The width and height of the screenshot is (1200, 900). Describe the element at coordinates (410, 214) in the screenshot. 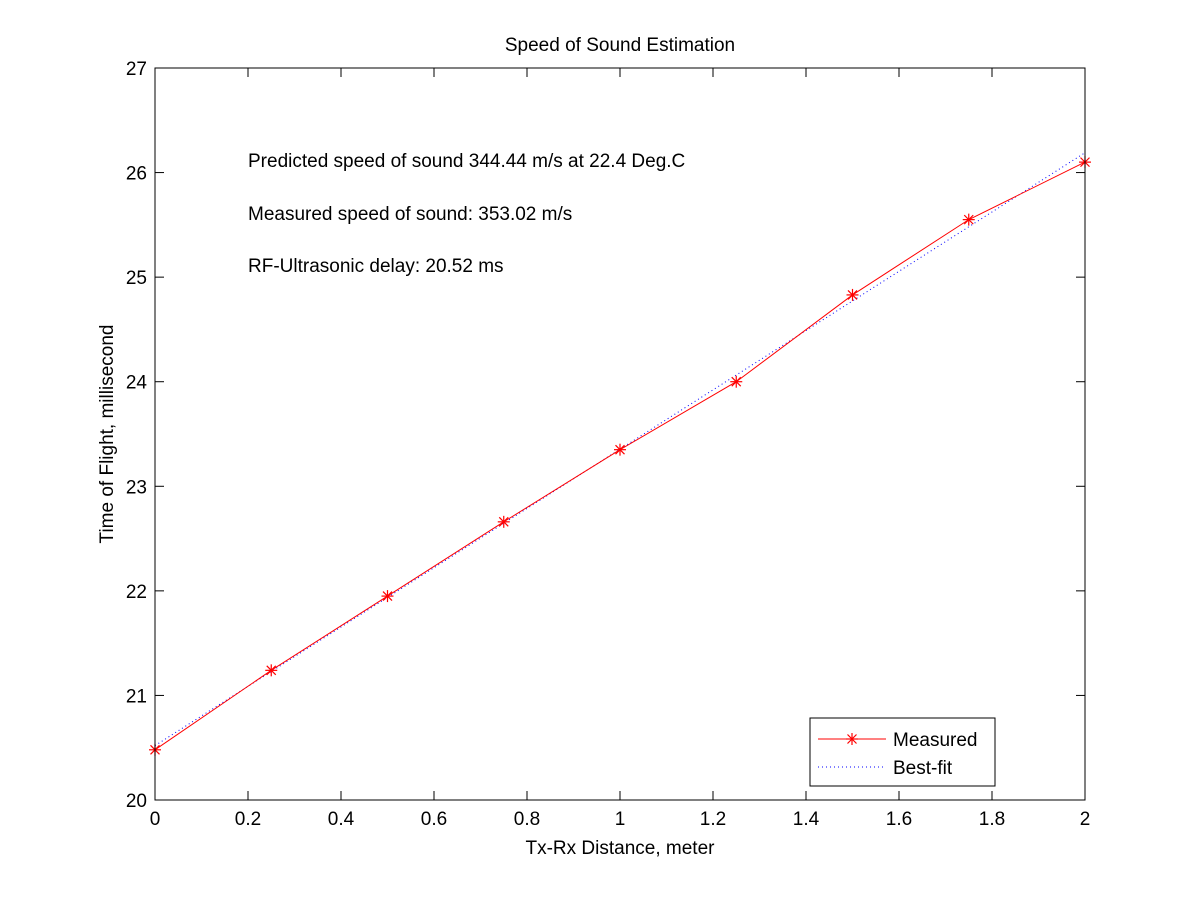

I see `annotation-measured-speed: Measured speed of sound: 353.02 m/s` at that location.